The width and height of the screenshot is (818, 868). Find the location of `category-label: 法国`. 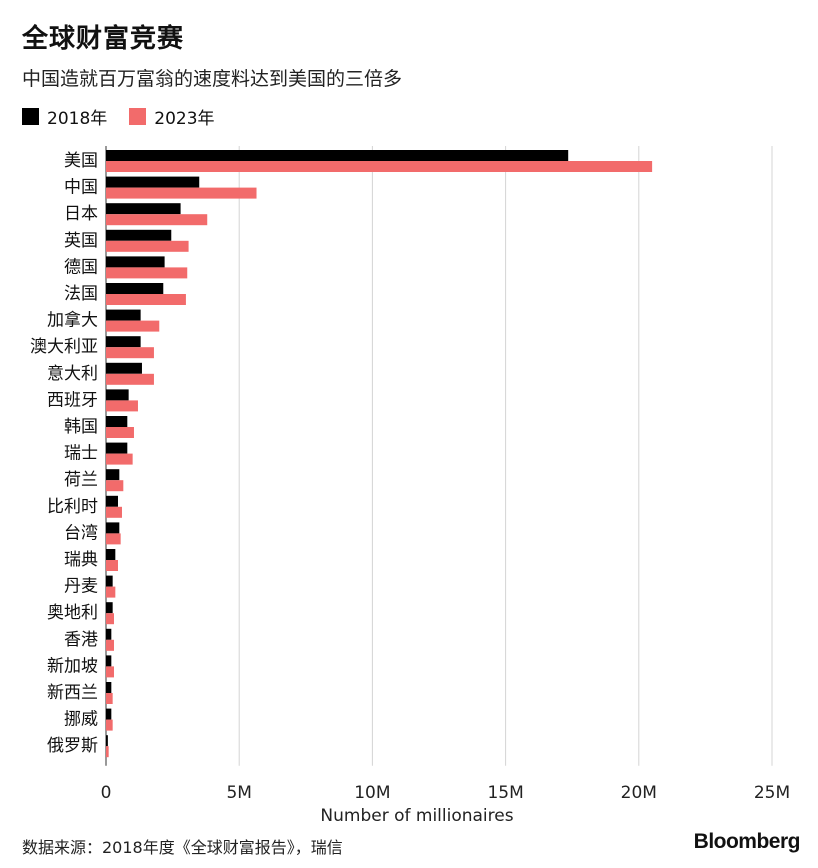

category-label: 法国 is located at coordinates (81, 294).